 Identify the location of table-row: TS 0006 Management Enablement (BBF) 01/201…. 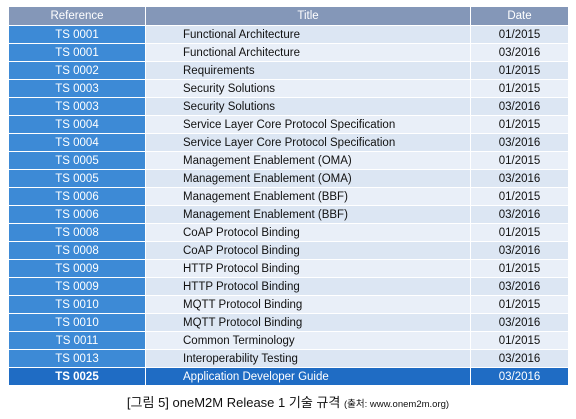
(288, 196).